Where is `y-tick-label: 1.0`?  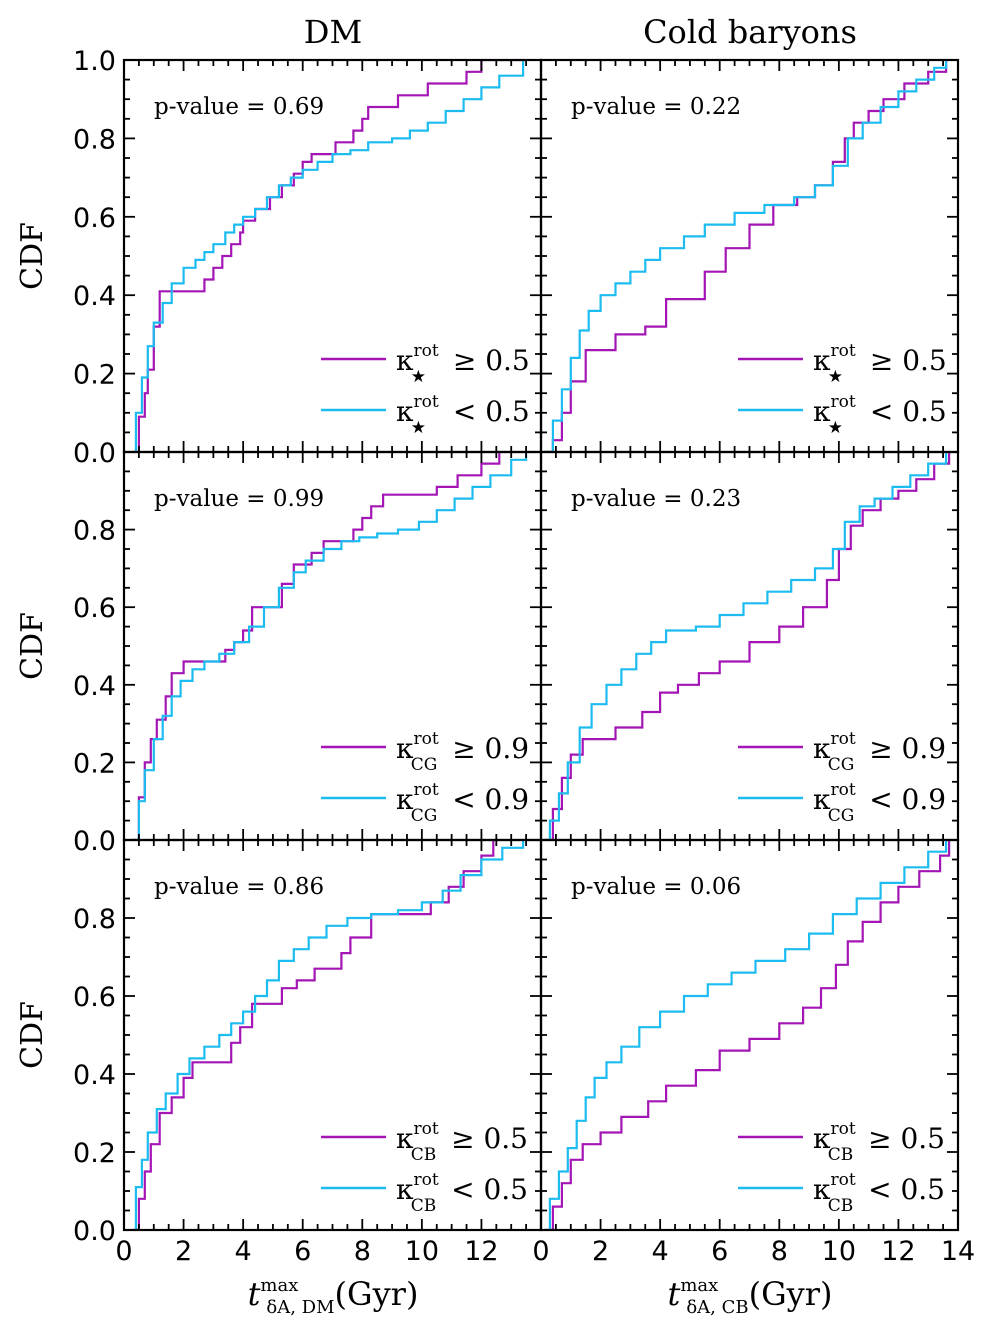
y-tick-label: 1.0 is located at coordinates (94, 61).